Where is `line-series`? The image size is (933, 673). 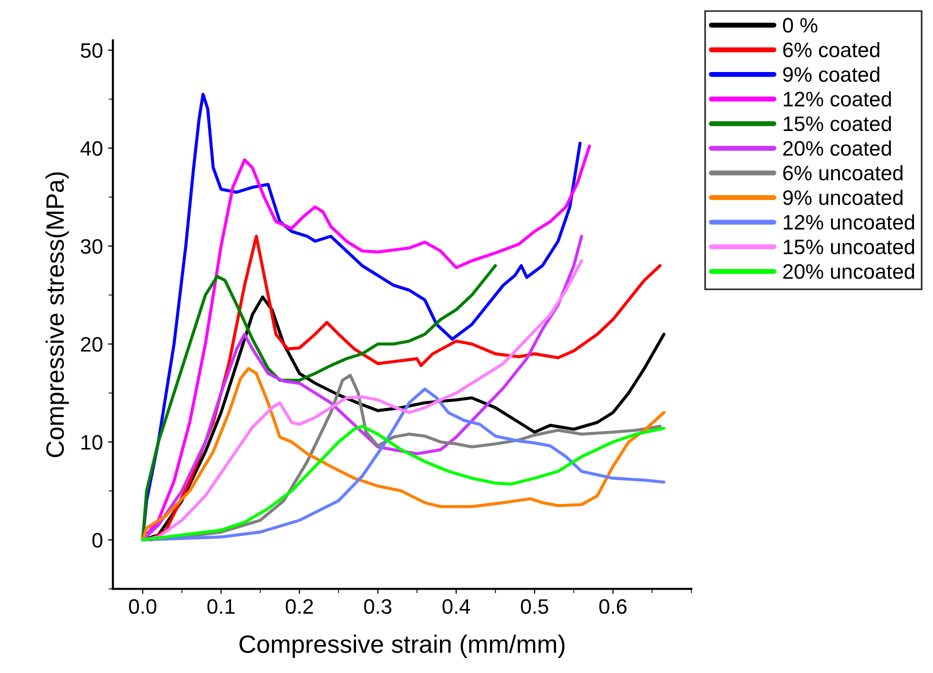 line-series is located at coordinates (403, 483).